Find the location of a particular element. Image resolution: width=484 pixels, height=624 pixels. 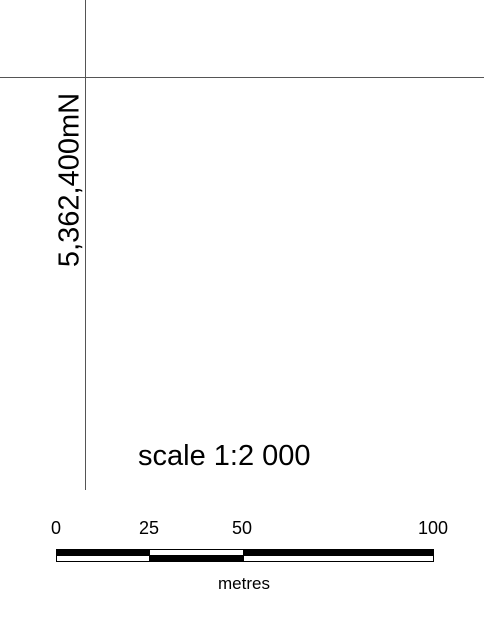

scale-tick-label-50: 50 is located at coordinates (242, 528).